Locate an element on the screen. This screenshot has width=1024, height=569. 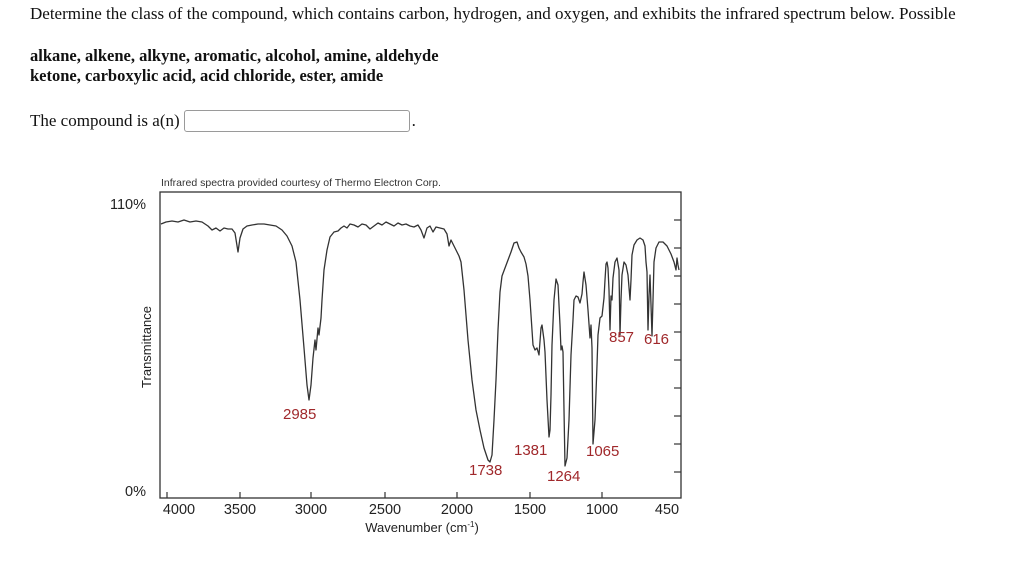
peak-label-616: 616 is located at coordinates (656, 339).